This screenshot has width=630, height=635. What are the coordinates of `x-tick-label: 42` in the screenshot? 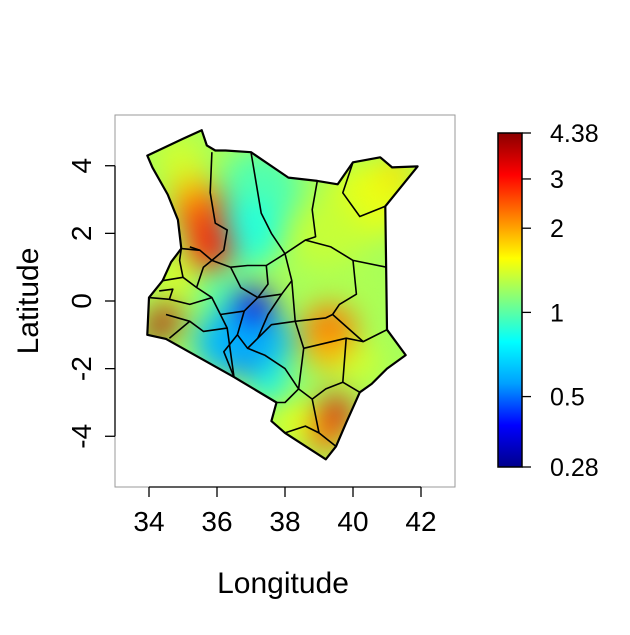 It's located at (420, 521).